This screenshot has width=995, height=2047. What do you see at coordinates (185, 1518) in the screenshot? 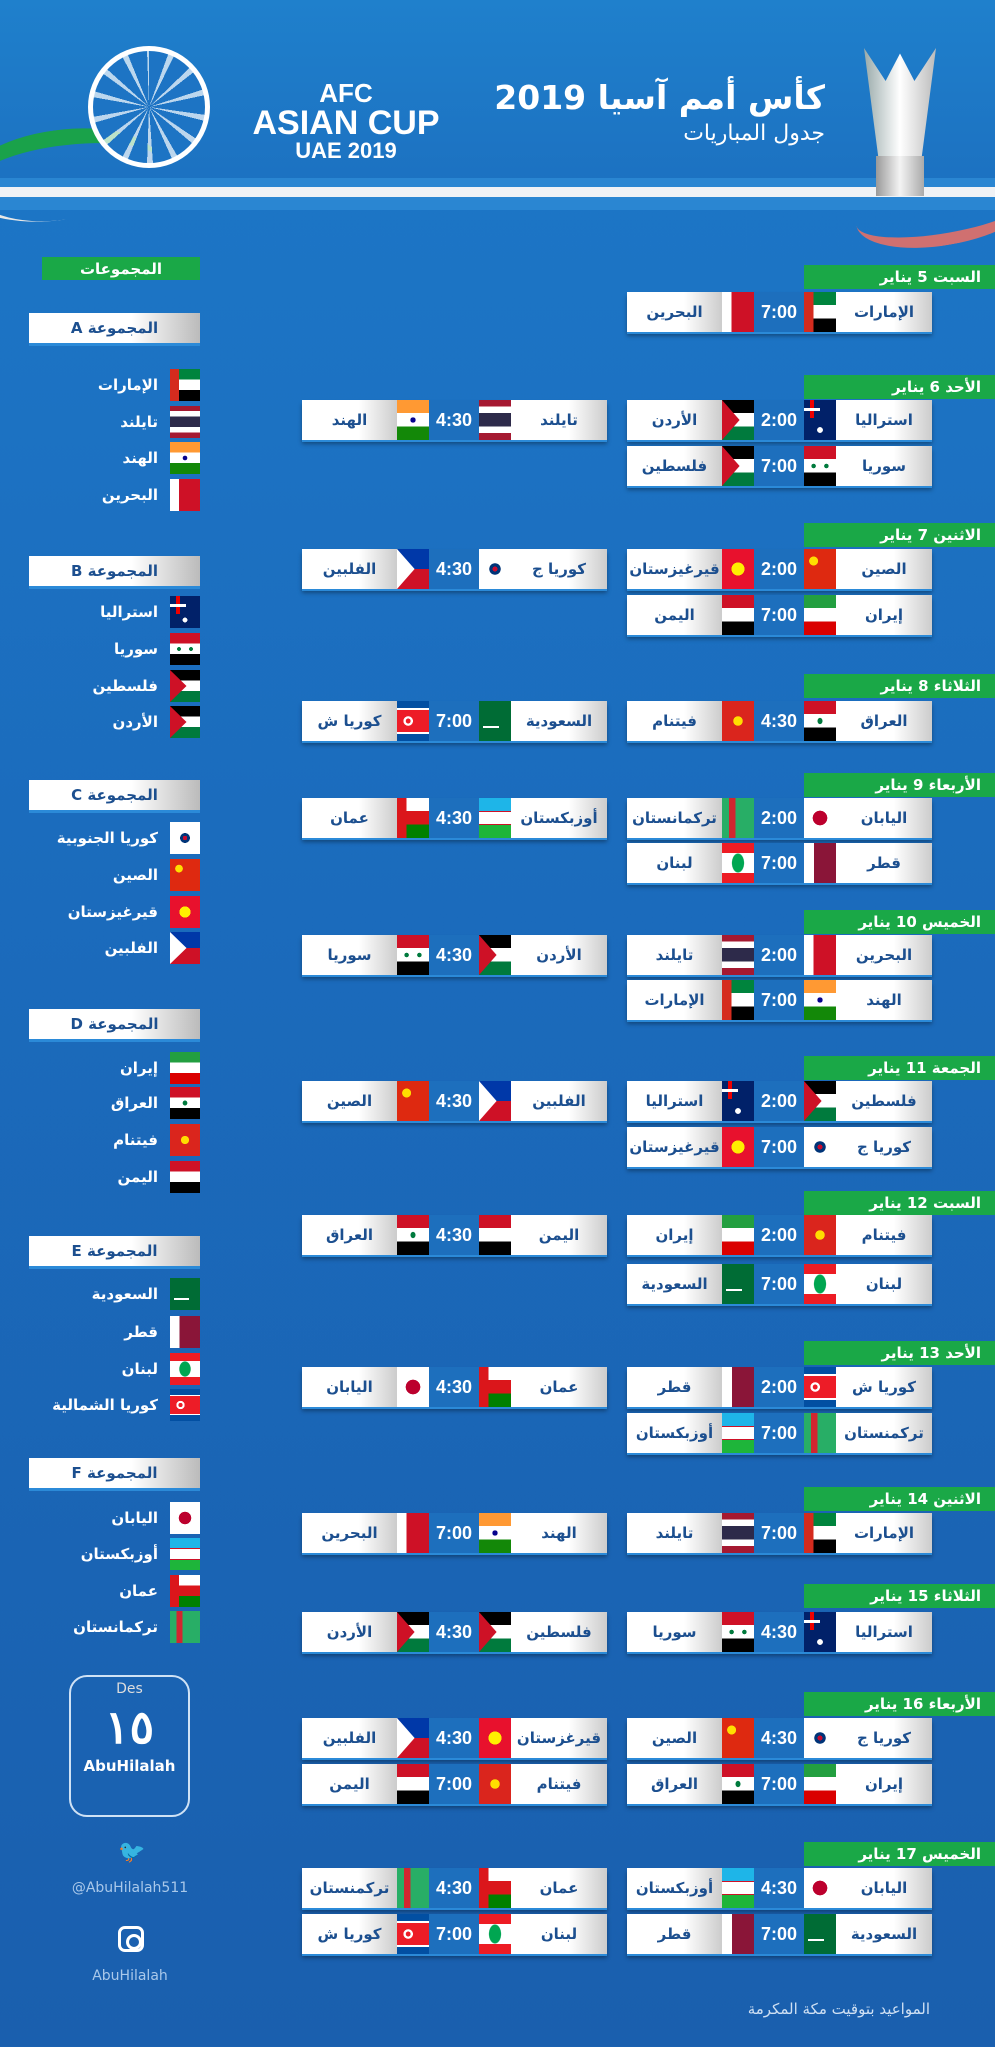
I see `japan-flag-icon` at bounding box center [185, 1518].